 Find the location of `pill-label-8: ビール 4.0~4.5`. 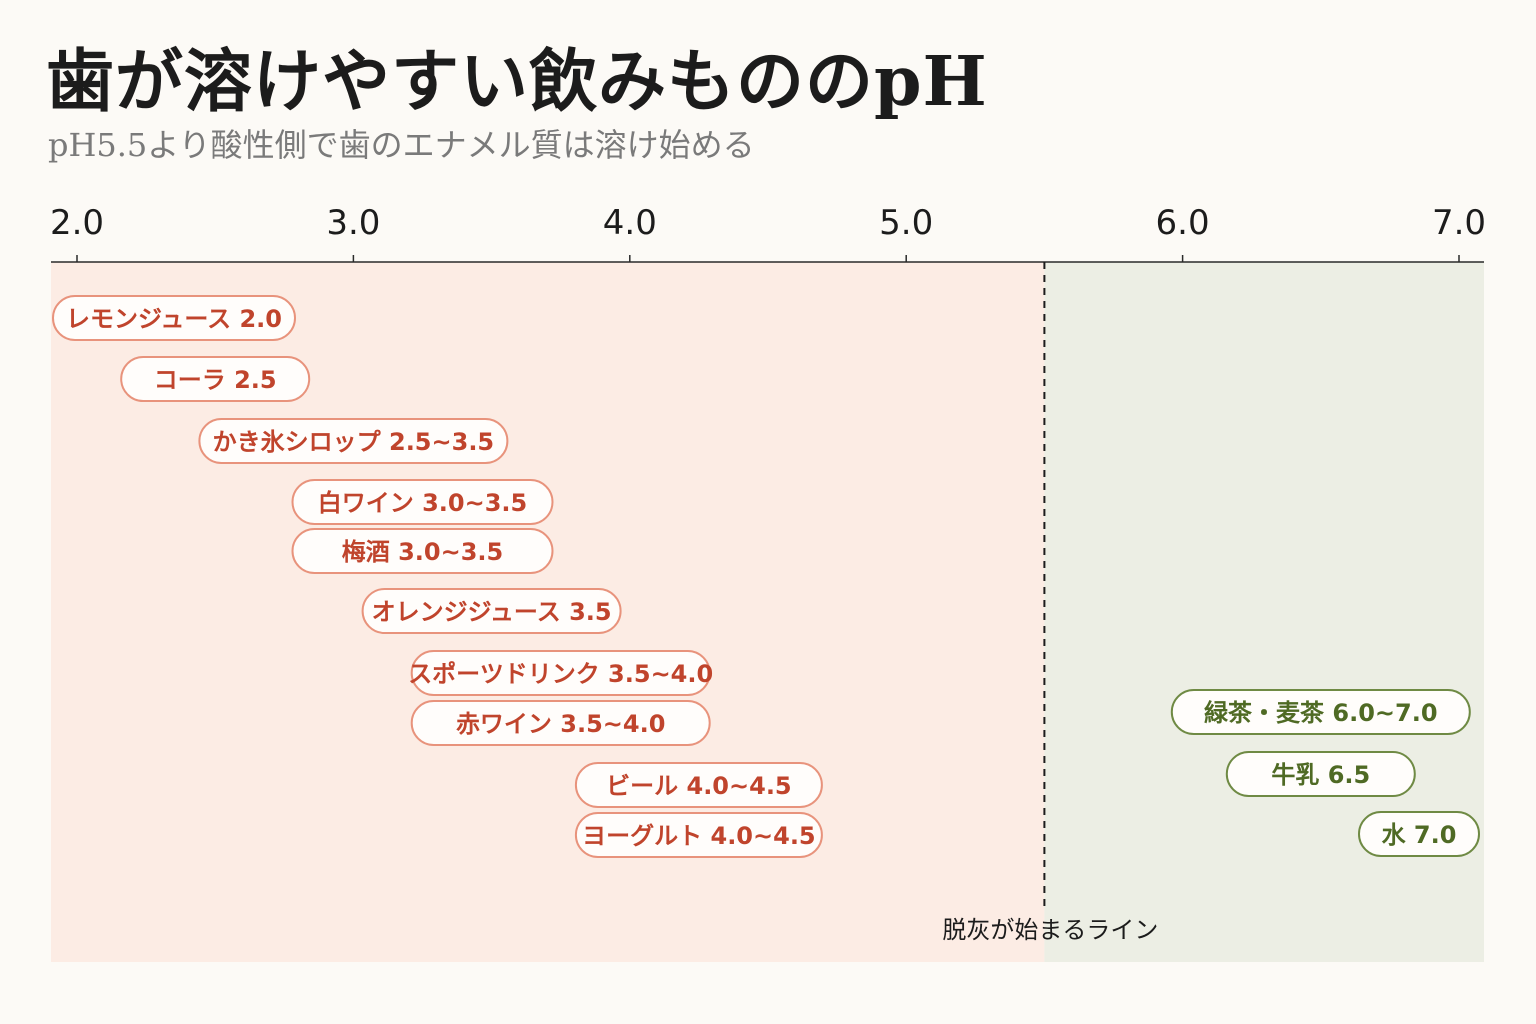

pill-label-8: ビール 4.0~4.5 is located at coordinates (699, 786).